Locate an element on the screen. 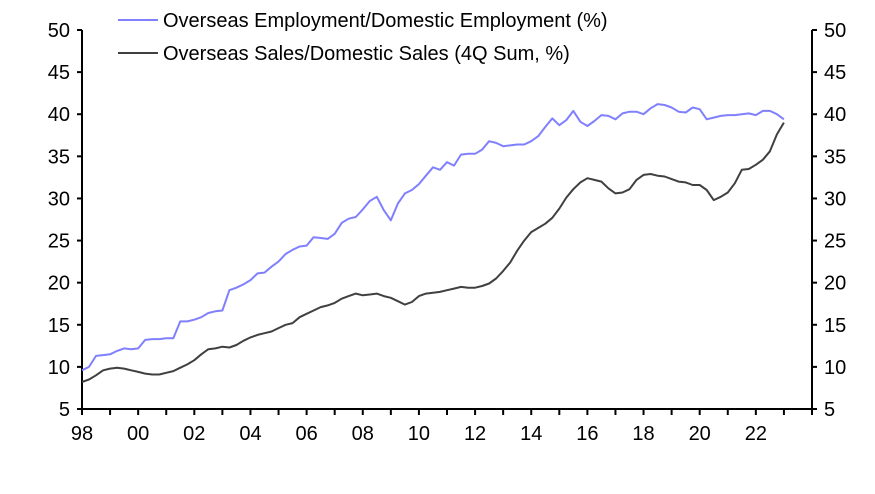  x-tick-label: 02 is located at coordinates (194, 434).